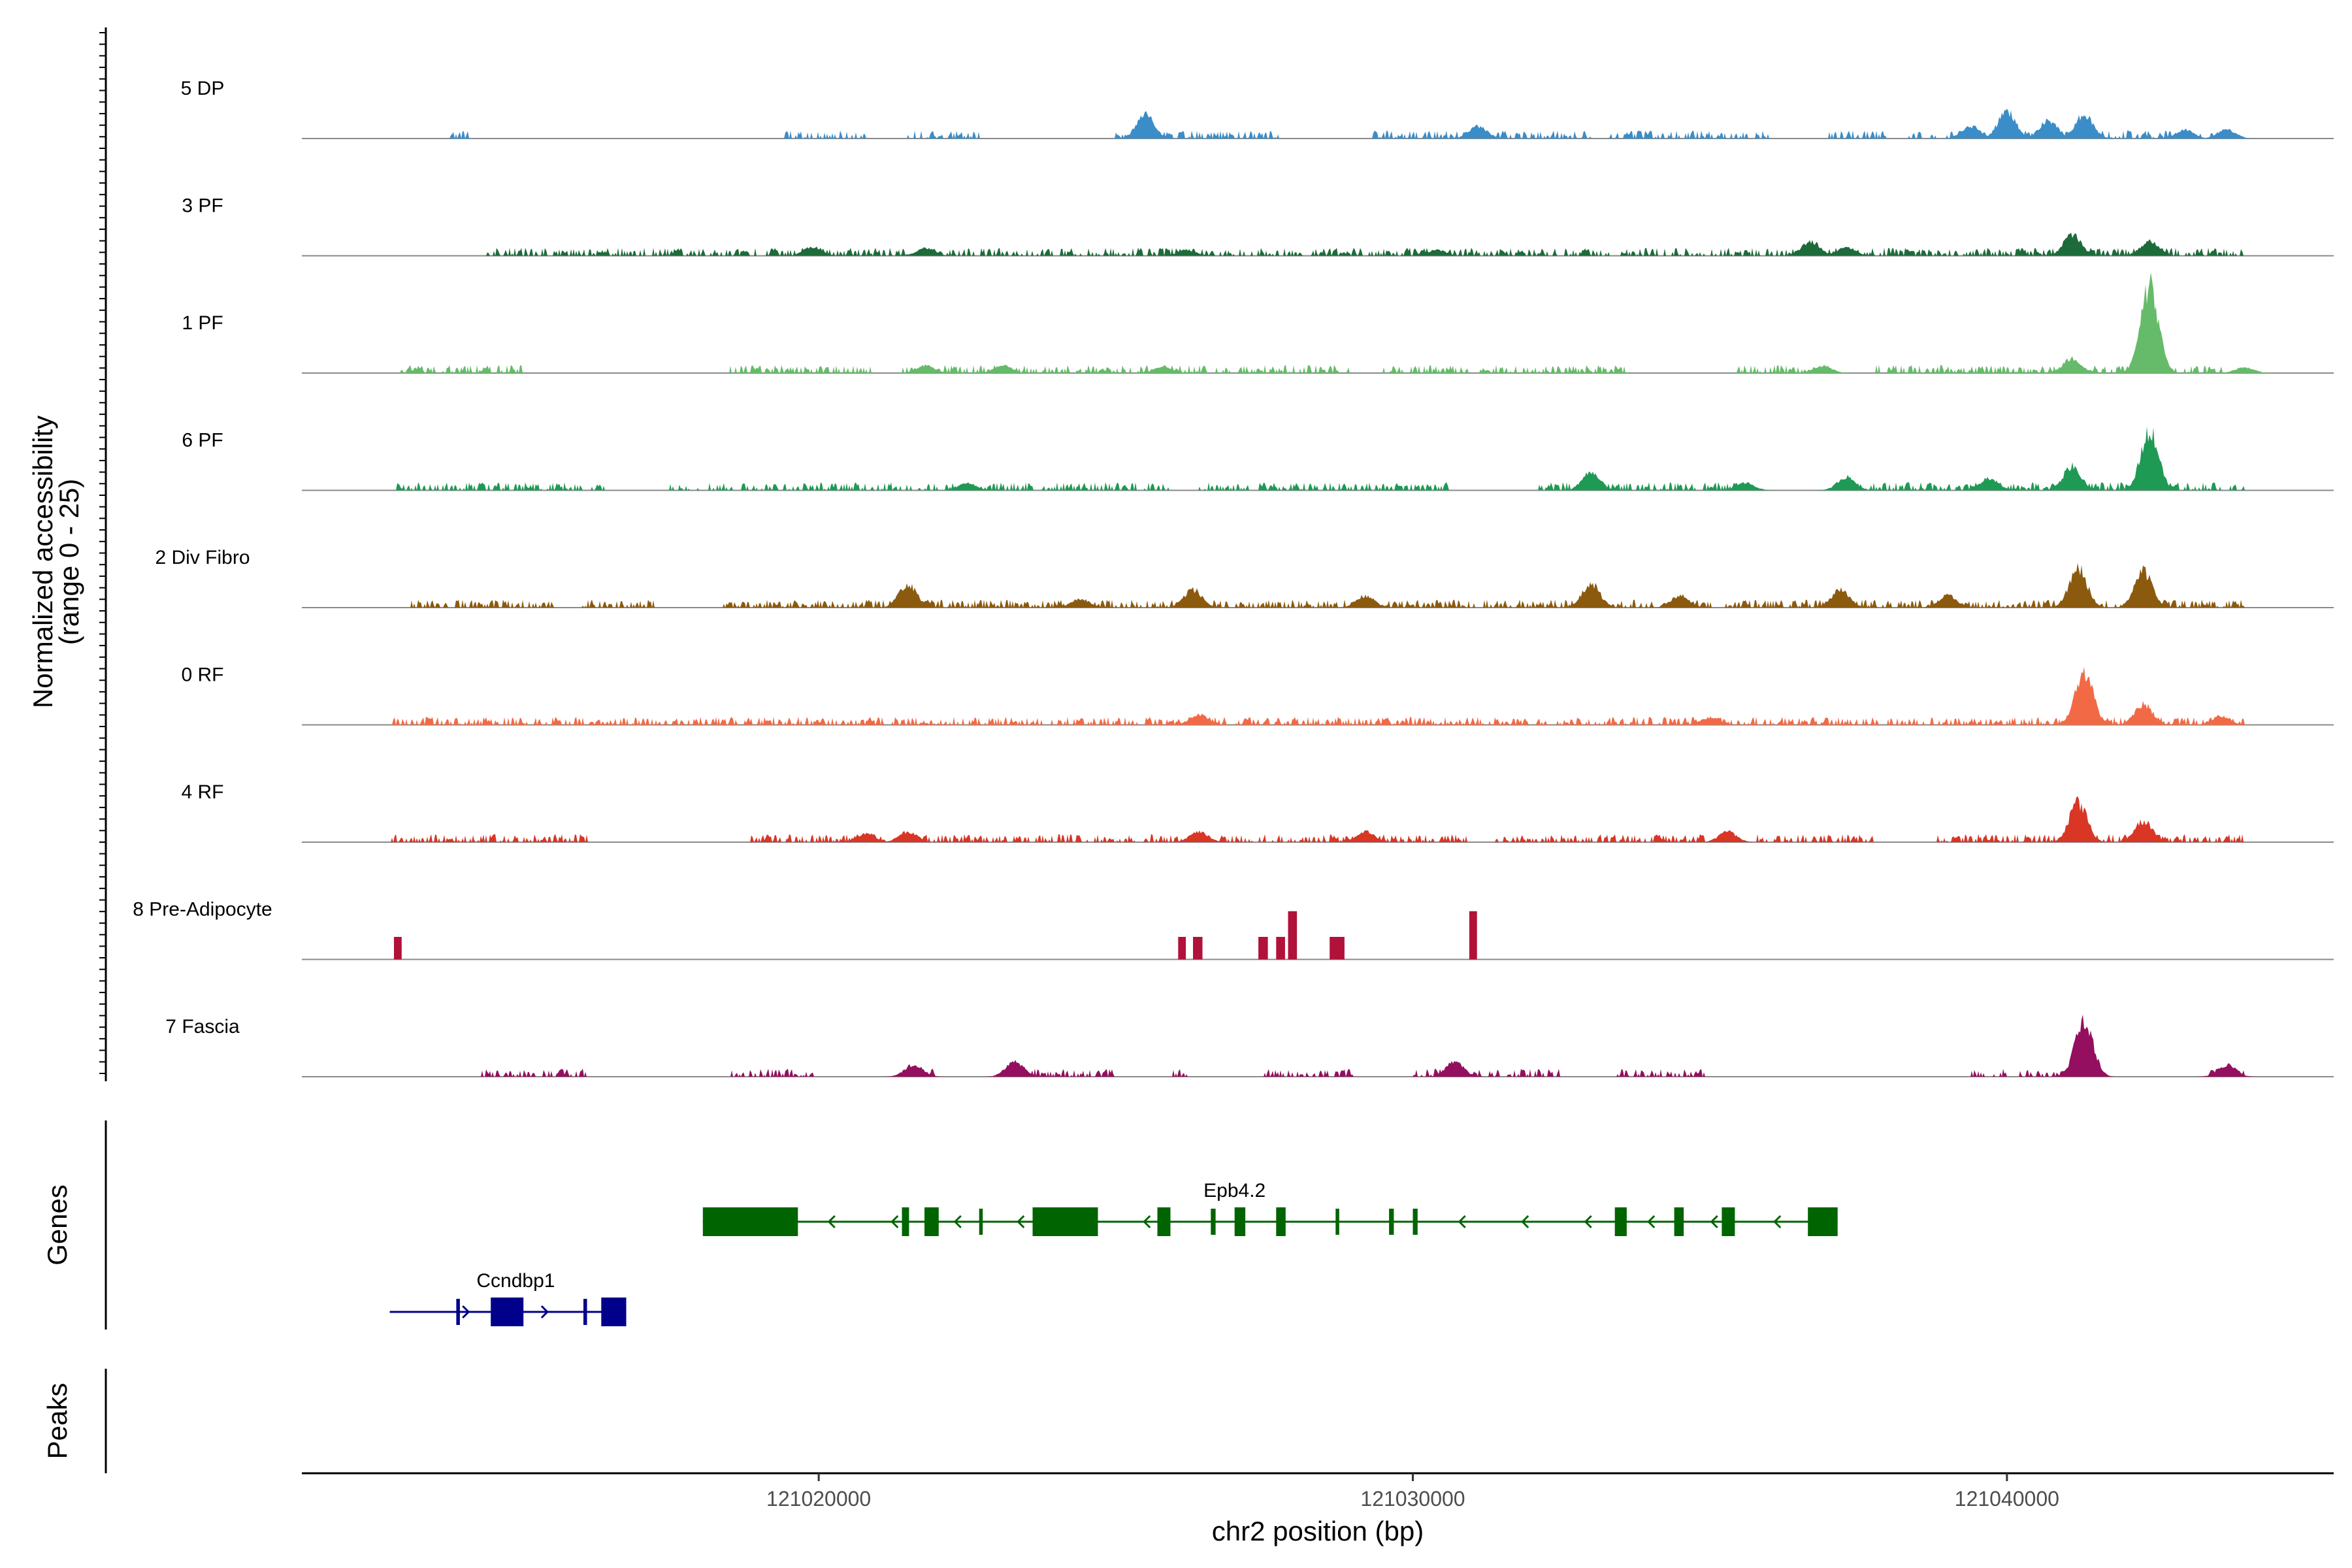 The image size is (2352, 1568). I want to click on track-6: 4 RF, so click(1257, 812).